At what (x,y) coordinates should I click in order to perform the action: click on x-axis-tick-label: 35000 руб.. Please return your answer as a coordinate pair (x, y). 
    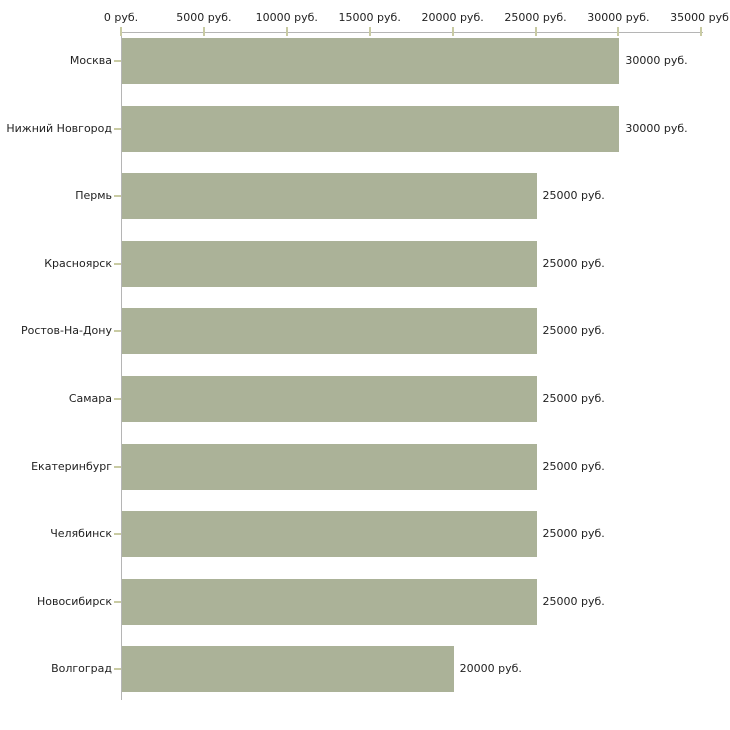
    Looking at the image, I should click on (700, 17).